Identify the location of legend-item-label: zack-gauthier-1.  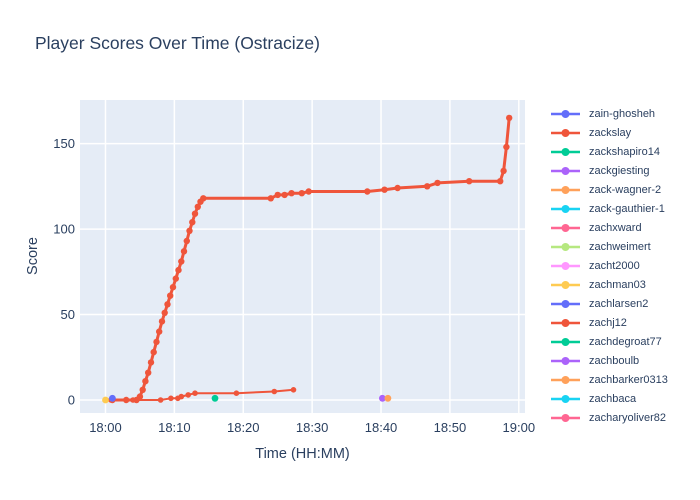
(627, 208).